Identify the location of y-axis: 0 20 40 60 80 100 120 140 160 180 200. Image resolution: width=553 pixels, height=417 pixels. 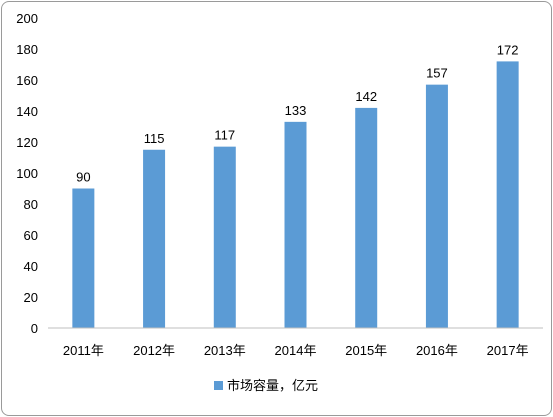
(27, 173).